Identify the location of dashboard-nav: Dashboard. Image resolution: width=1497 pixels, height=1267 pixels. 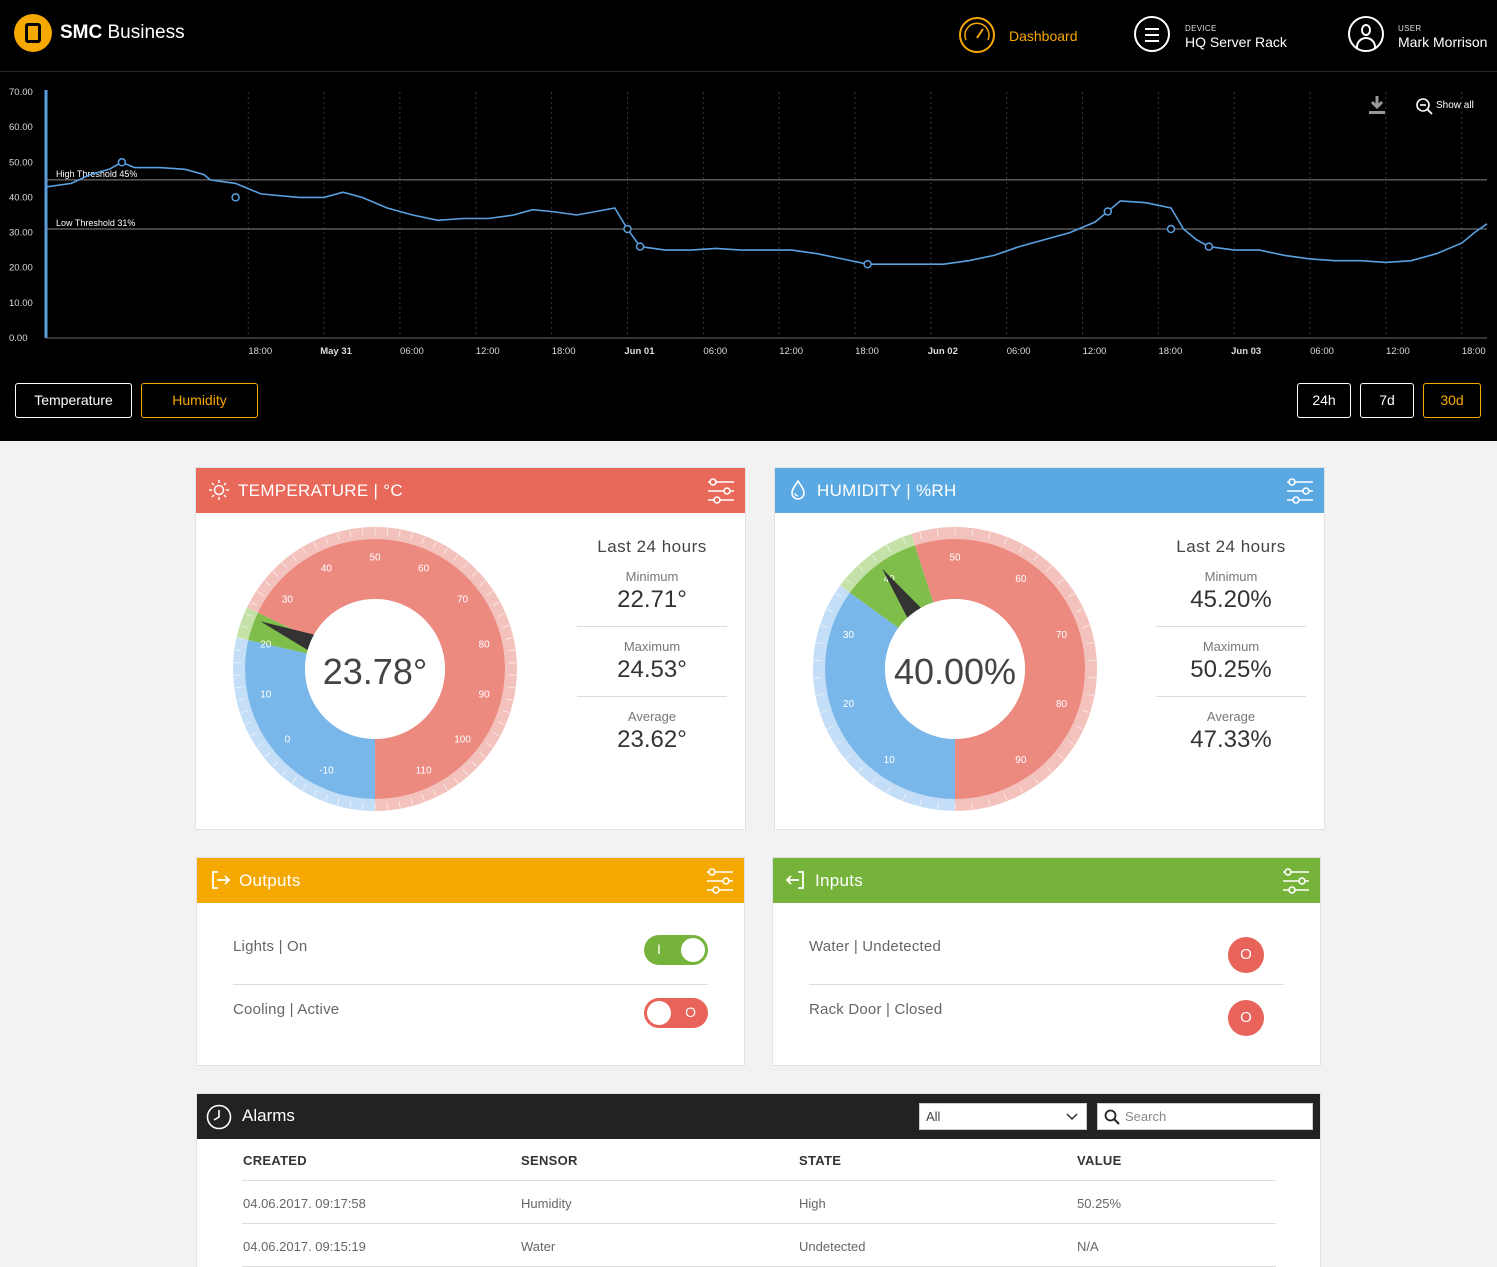
(1023, 36).